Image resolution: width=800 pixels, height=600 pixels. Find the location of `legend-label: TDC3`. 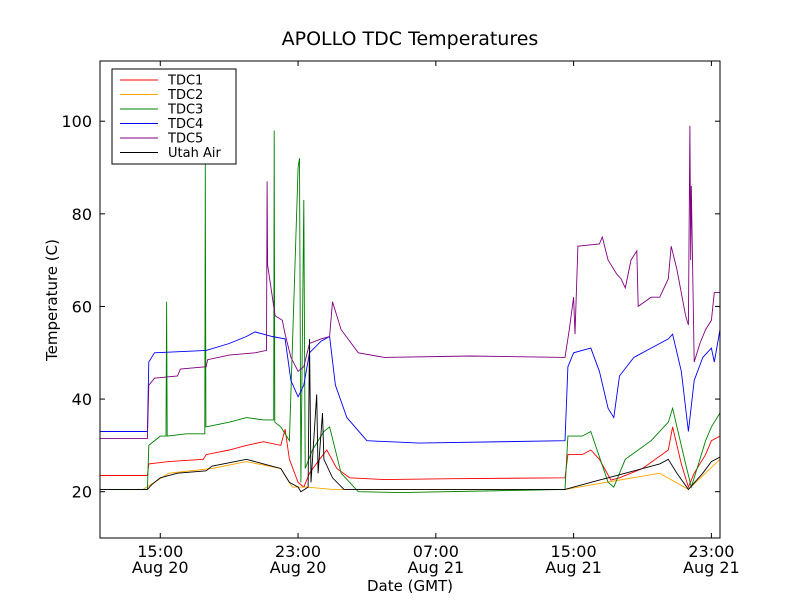

legend-label: TDC3 is located at coordinates (185, 110).